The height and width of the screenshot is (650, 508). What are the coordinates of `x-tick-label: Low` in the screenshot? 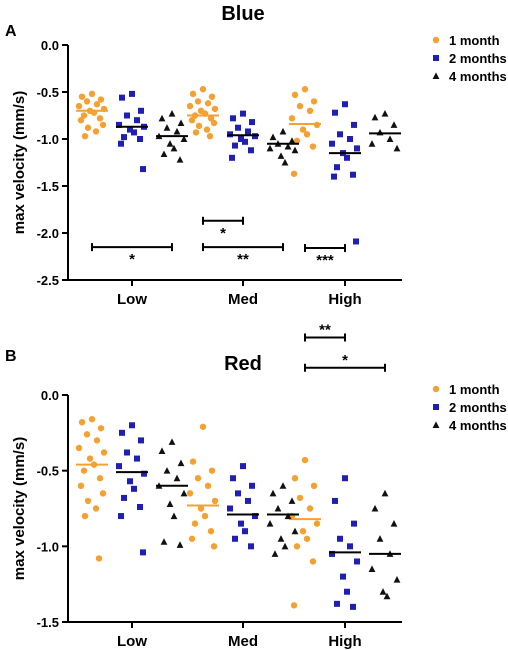 It's located at (132, 299).